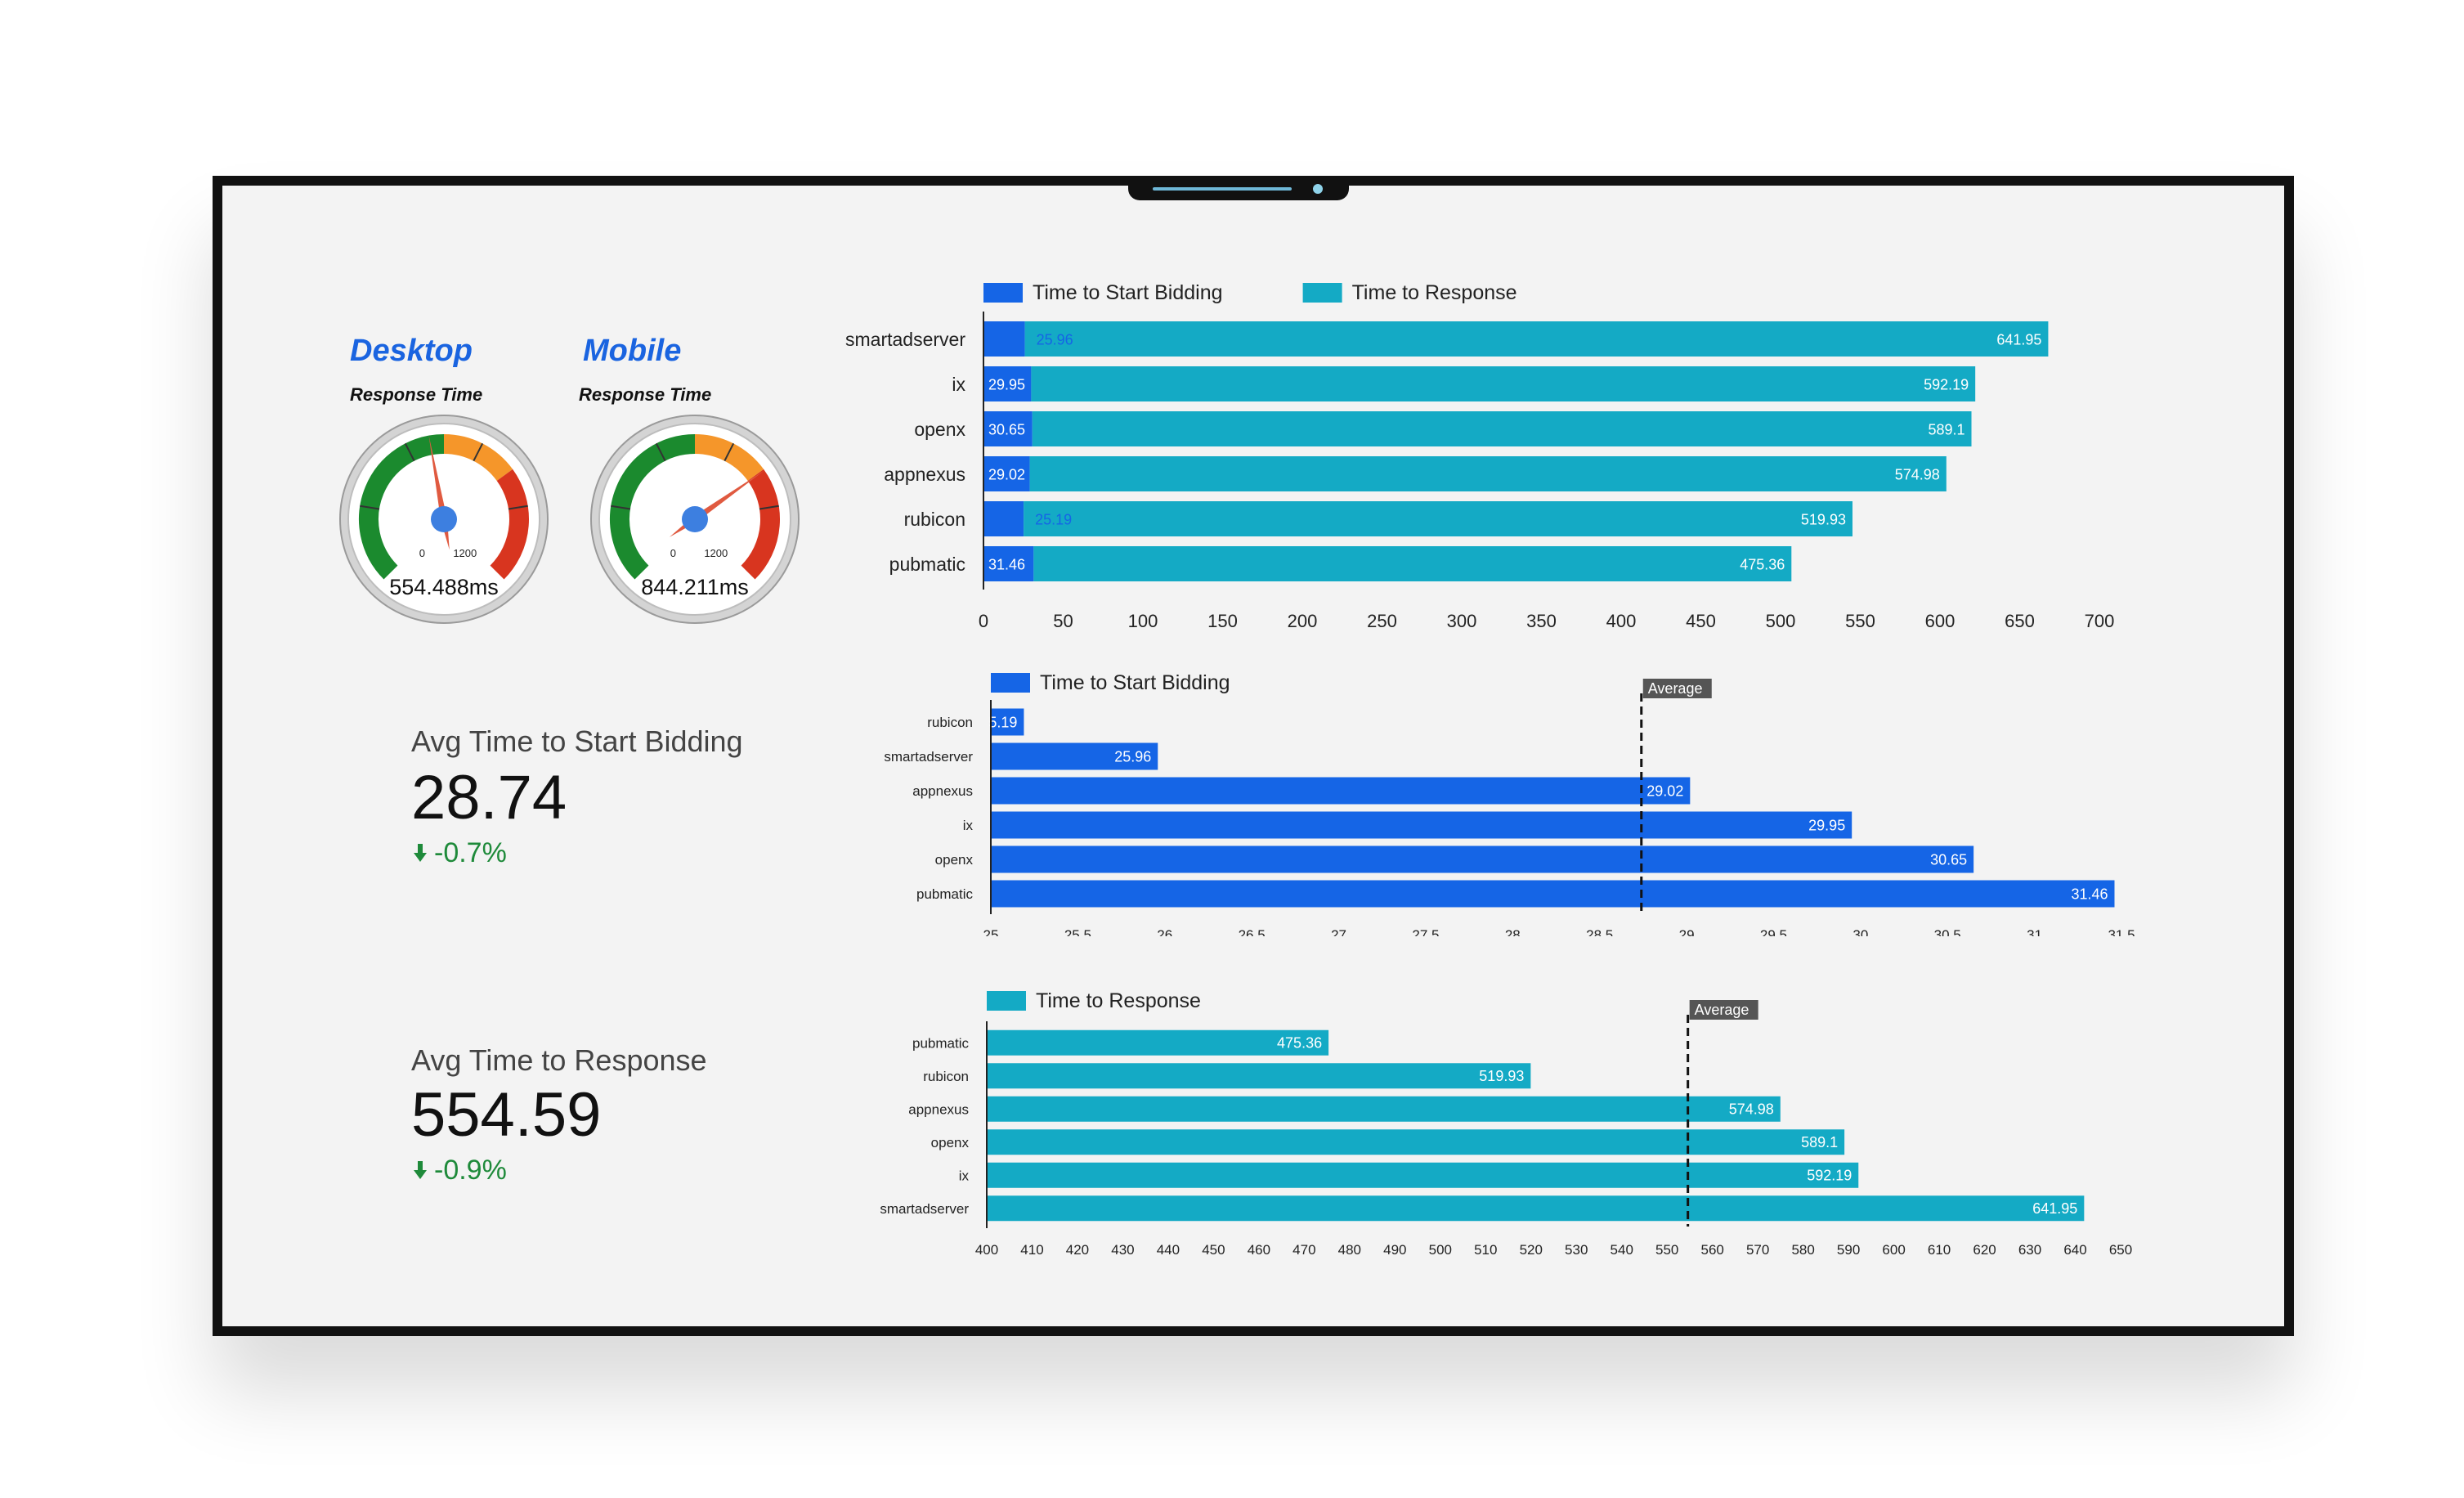  I want to click on data-label-response: 574.98, so click(1918, 475).